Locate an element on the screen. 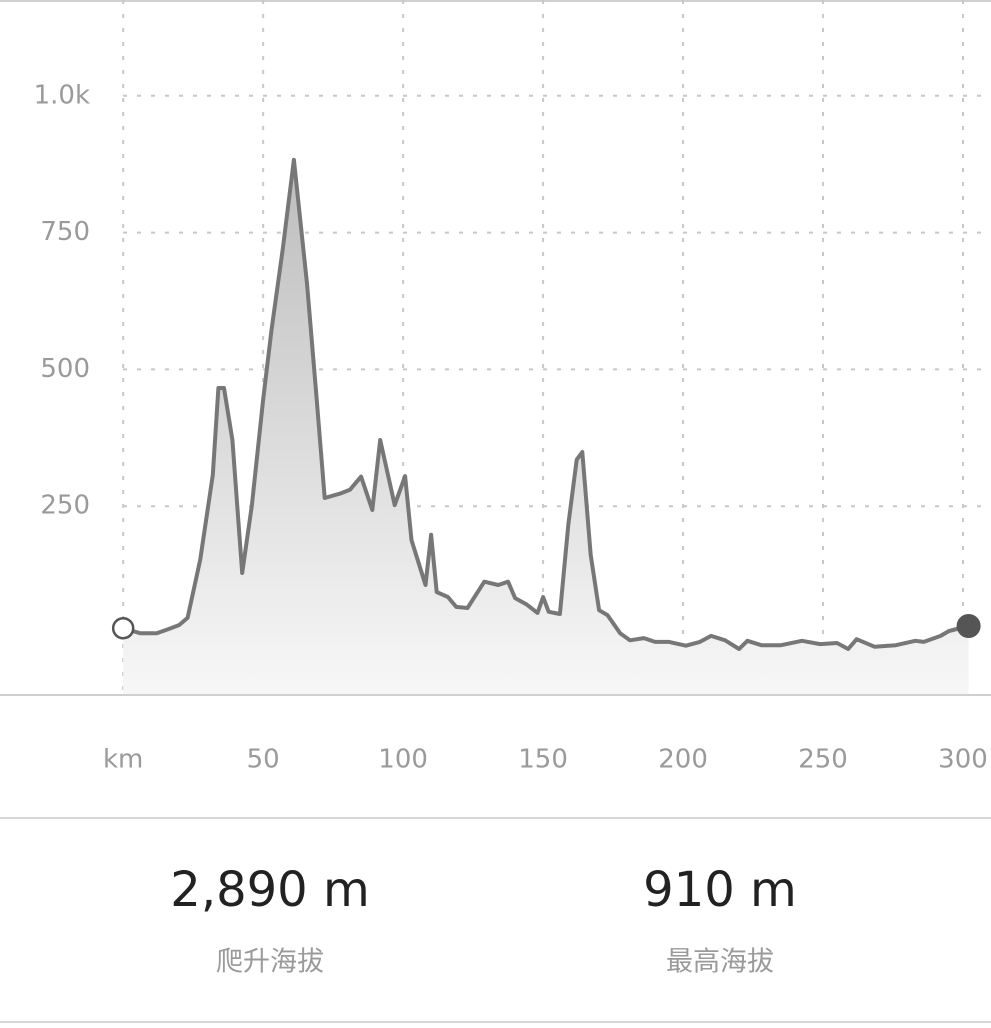 Image resolution: width=991 pixels, height=1028 pixels. y-tick-label: 1.0k is located at coordinates (62, 95).